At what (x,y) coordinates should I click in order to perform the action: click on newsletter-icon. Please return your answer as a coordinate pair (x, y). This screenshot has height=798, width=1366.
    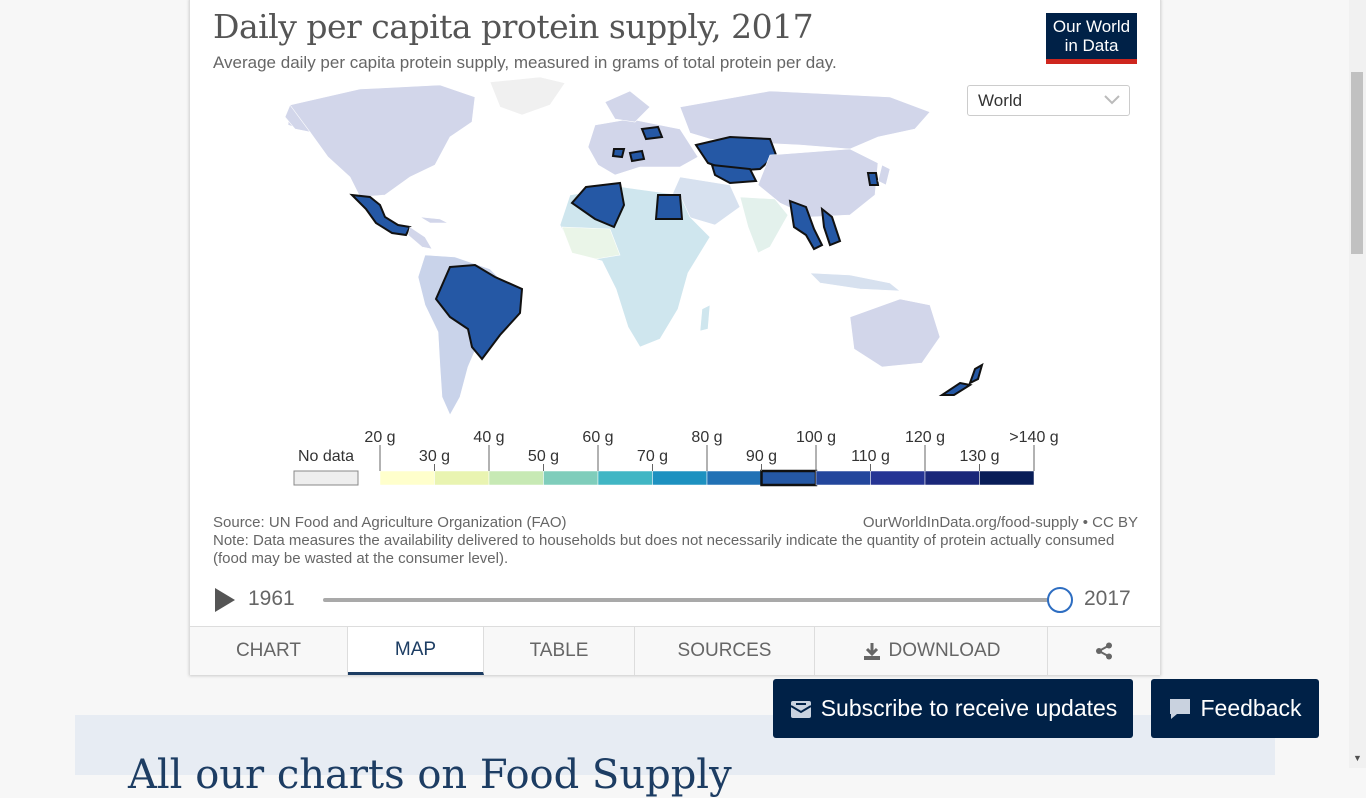
    Looking at the image, I should click on (801, 709).